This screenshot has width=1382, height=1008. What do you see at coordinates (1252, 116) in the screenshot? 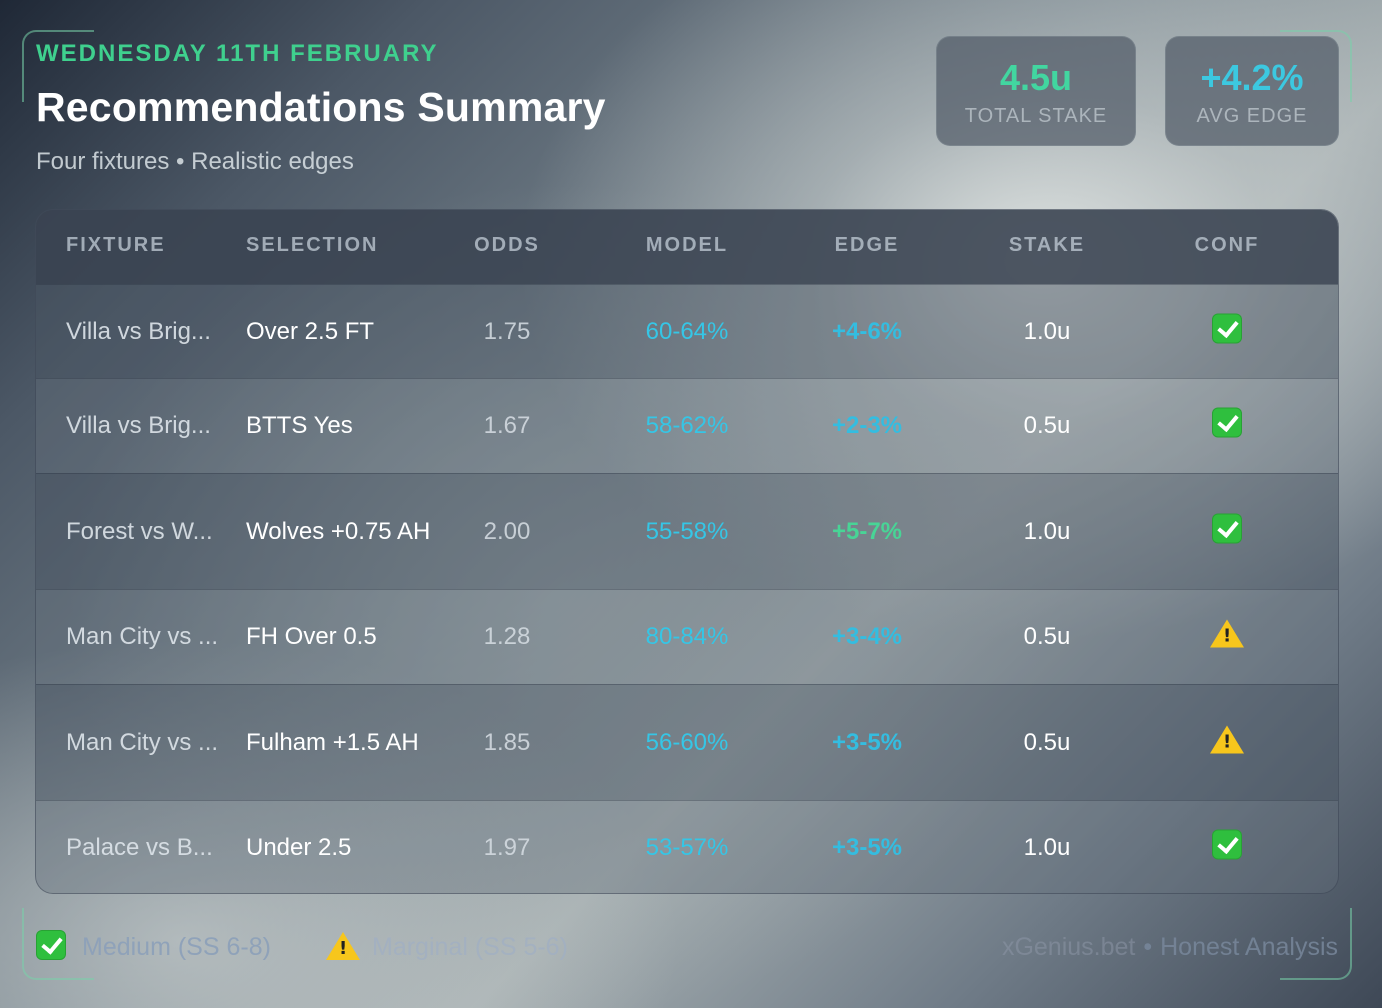
I see `avg-edge-label: AVG EDGE` at bounding box center [1252, 116].